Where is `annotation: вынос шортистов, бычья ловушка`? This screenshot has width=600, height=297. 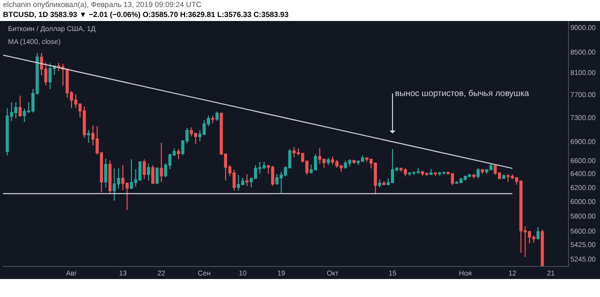
annotation: вынос шортистов, бычья ловушка is located at coordinates (462, 93).